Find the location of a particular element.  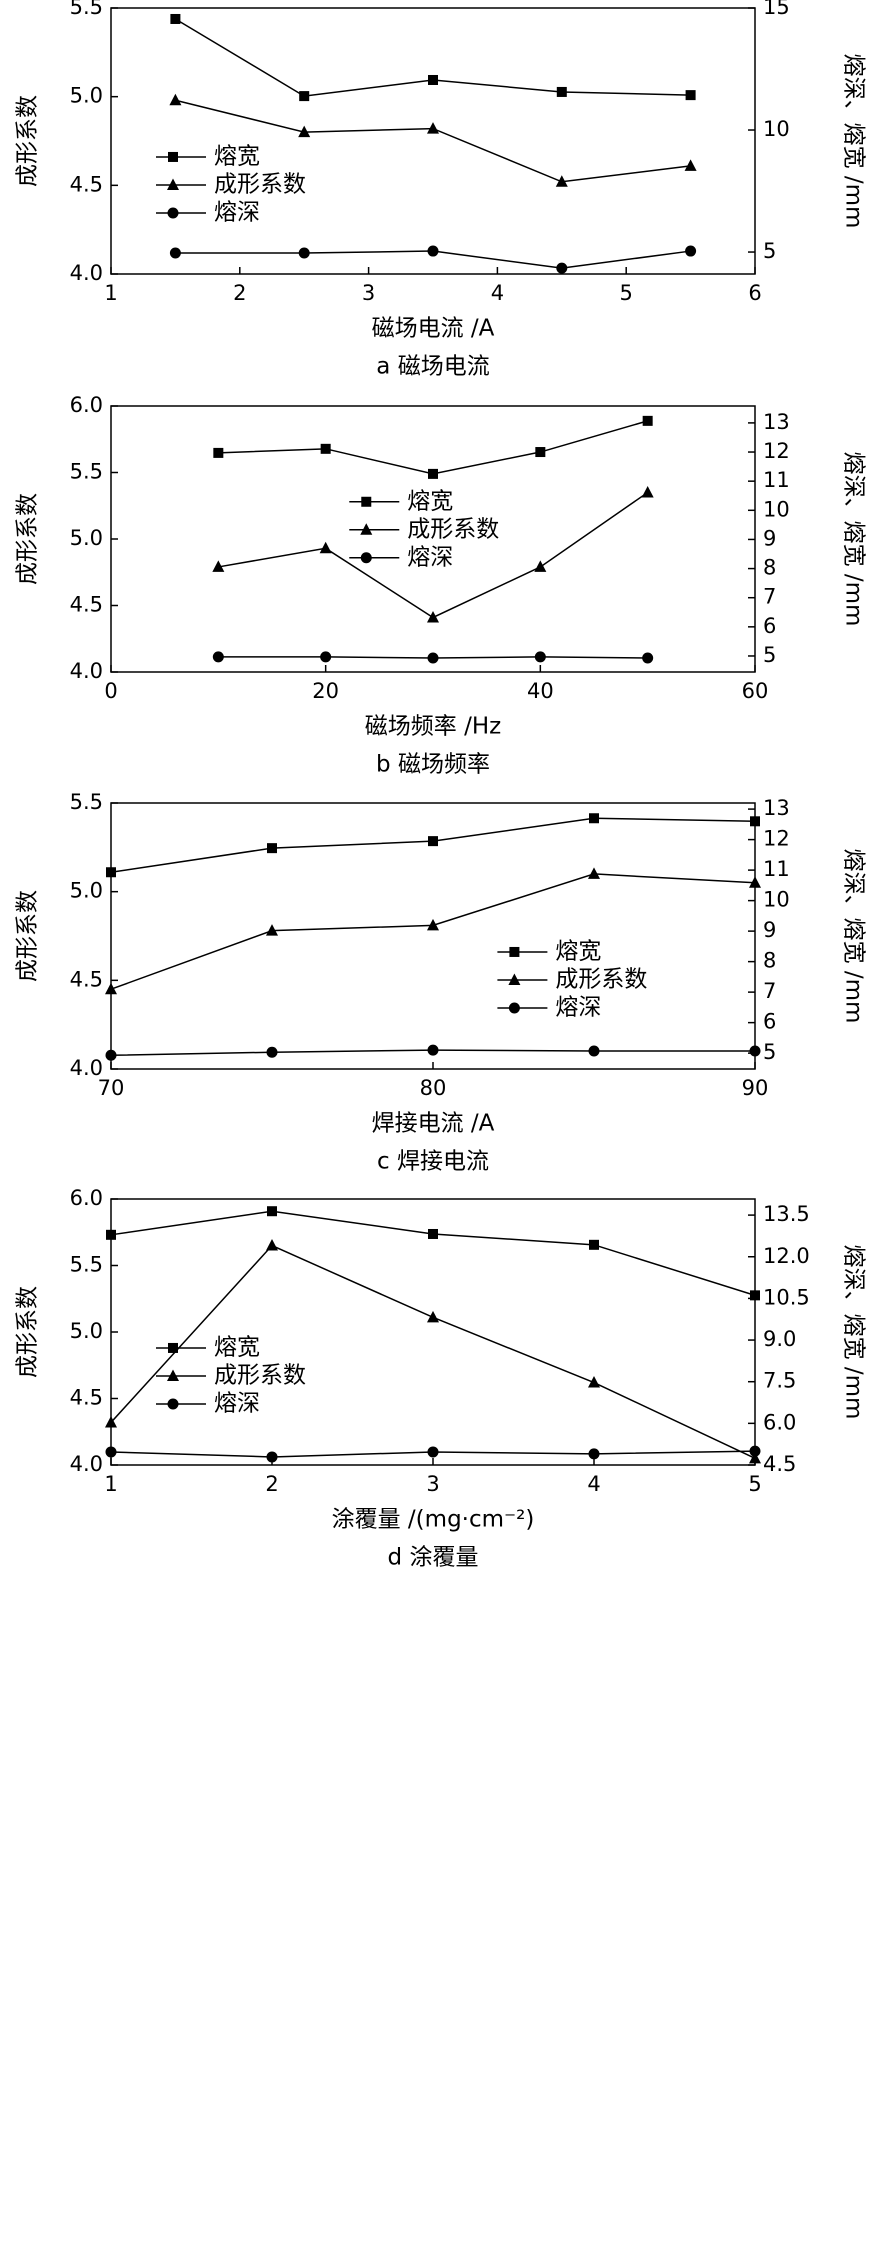

x-axis-label: 磁场频率 /Hz is located at coordinates (433, 727).